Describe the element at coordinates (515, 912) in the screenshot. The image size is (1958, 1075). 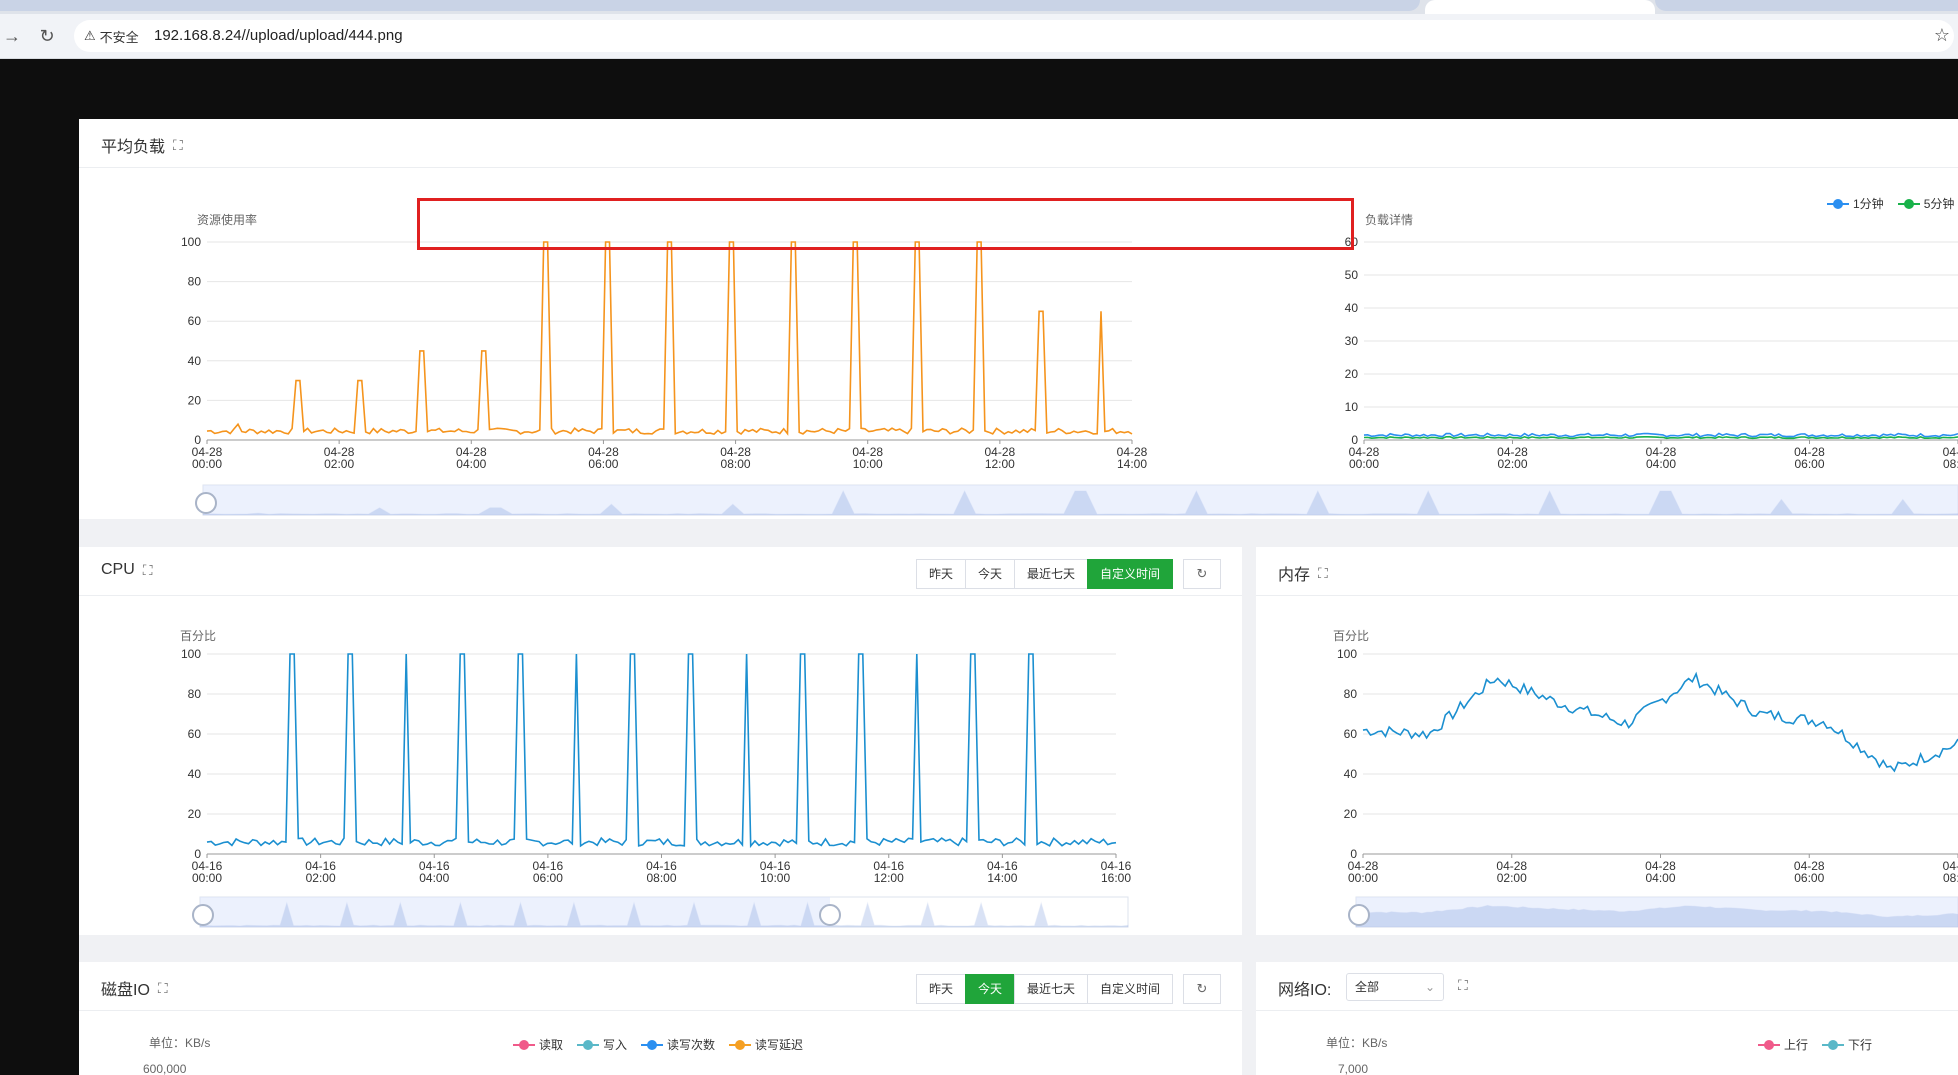
I see `zoom-slider-selection` at that location.